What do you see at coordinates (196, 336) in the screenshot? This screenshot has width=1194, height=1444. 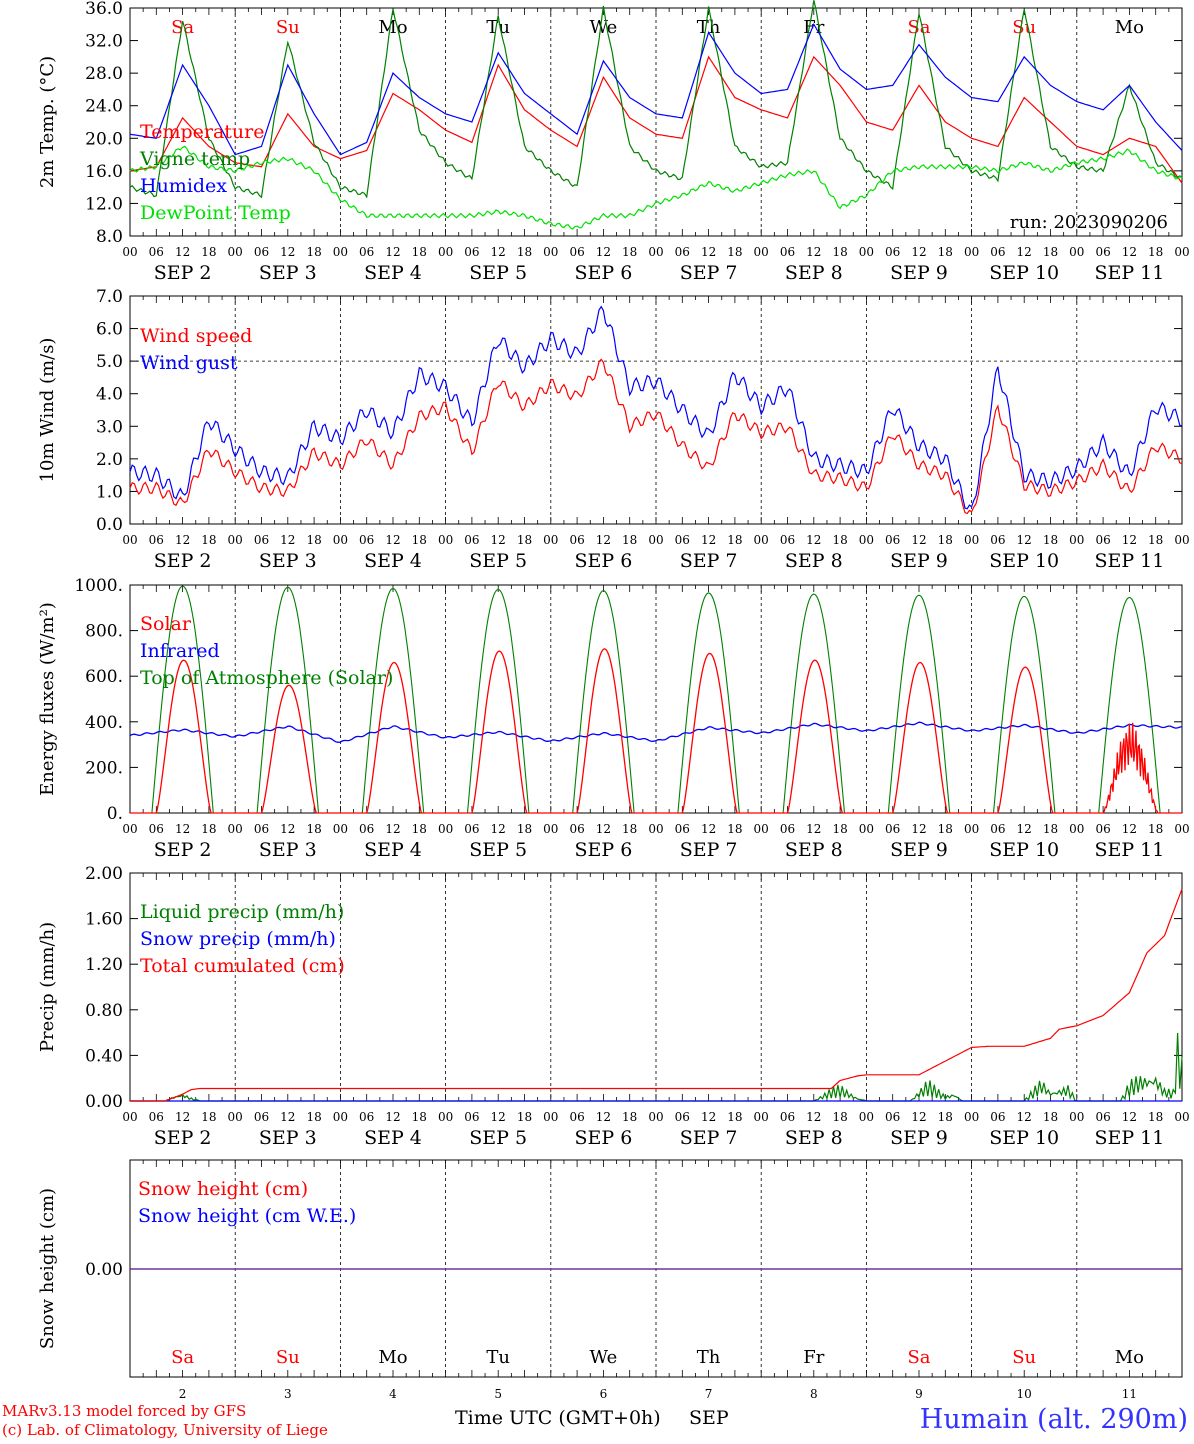 I see `legend-entry: Wind speed` at bounding box center [196, 336].